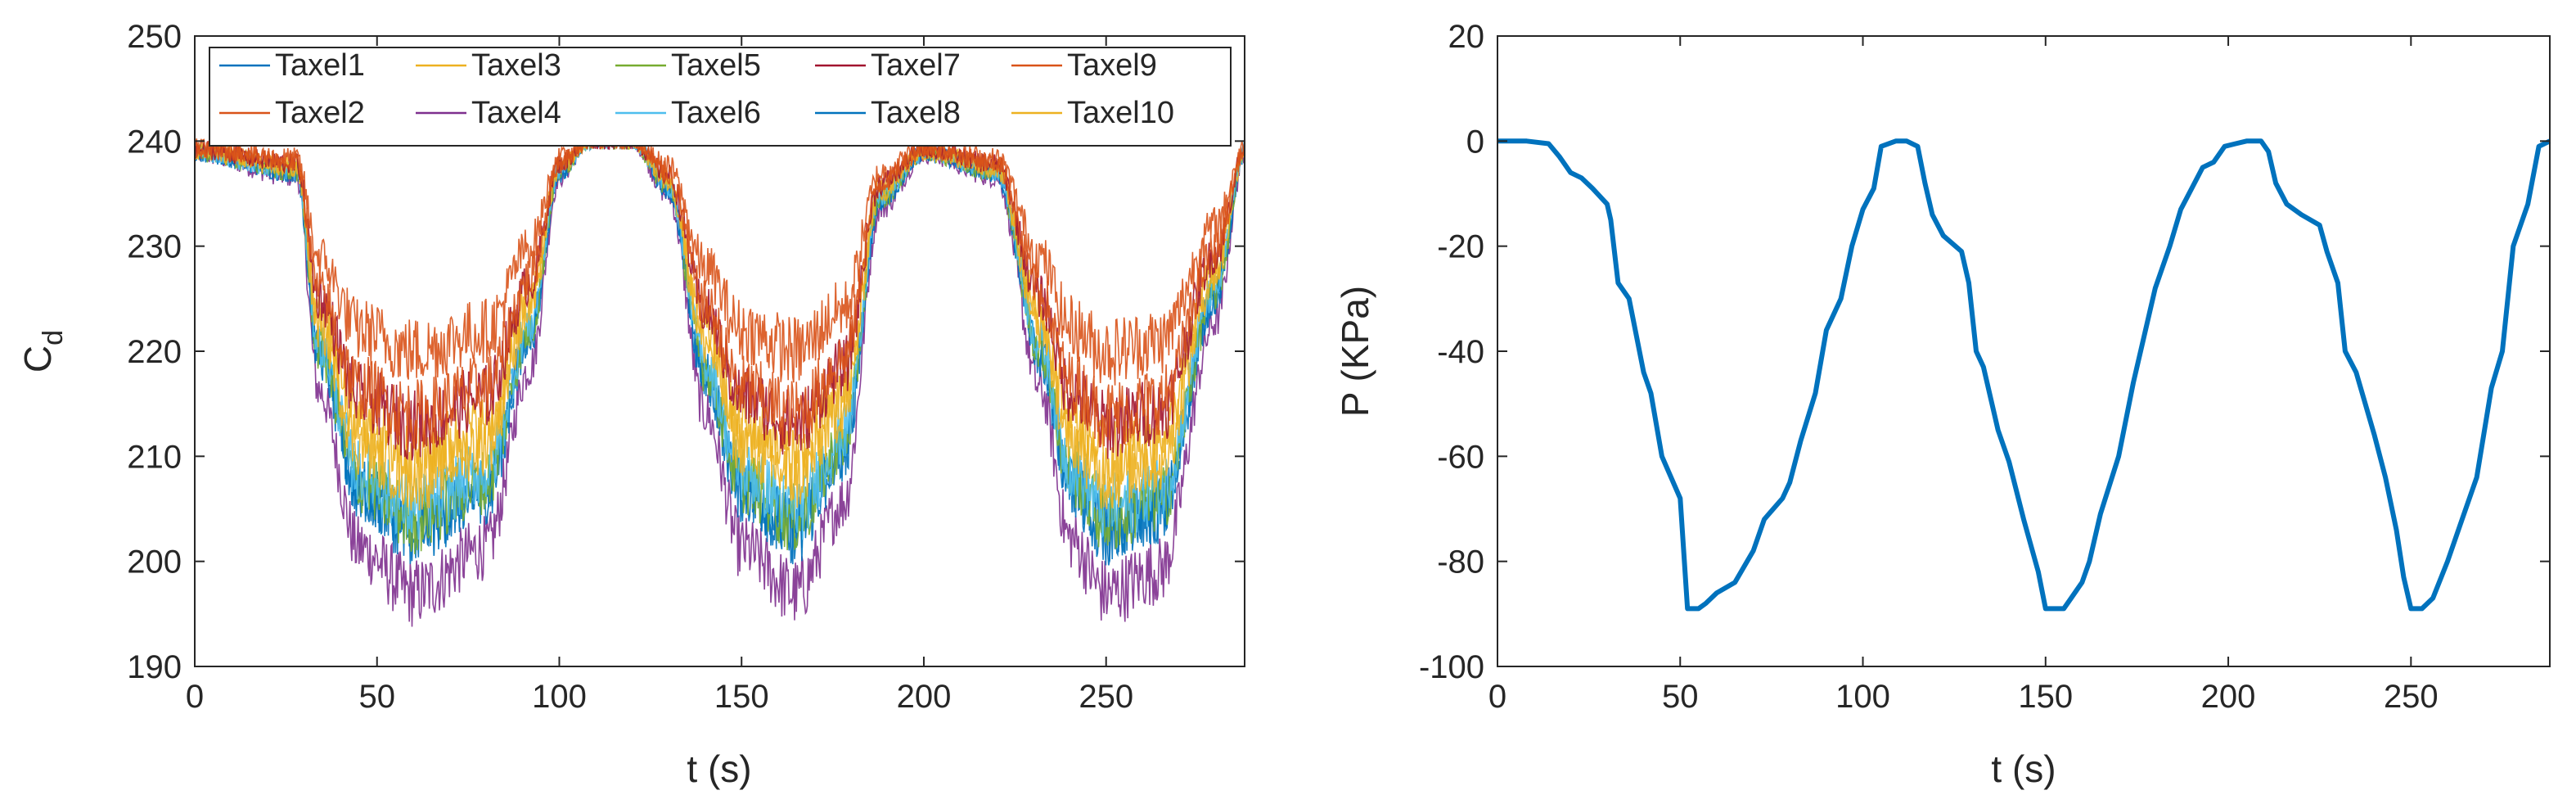 The image size is (2576, 804). What do you see at coordinates (154, 37) in the screenshot?
I see `left-y-tick-label: 250` at bounding box center [154, 37].